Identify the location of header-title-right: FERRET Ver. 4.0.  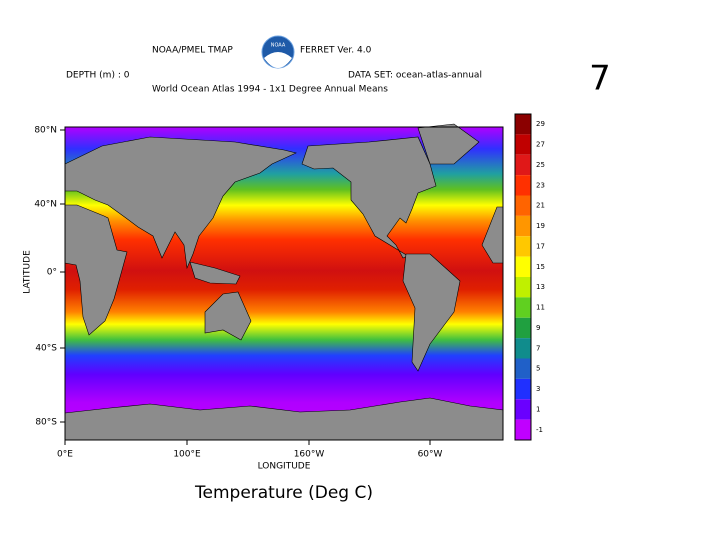
(336, 51).